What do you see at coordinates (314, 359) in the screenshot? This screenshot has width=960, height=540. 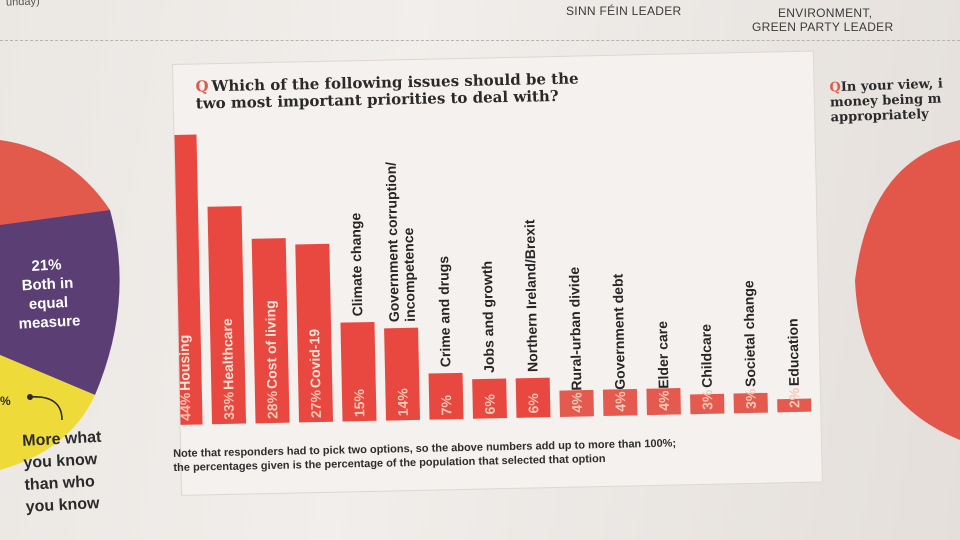 I see `bar-category-label: Covid-19` at bounding box center [314, 359].